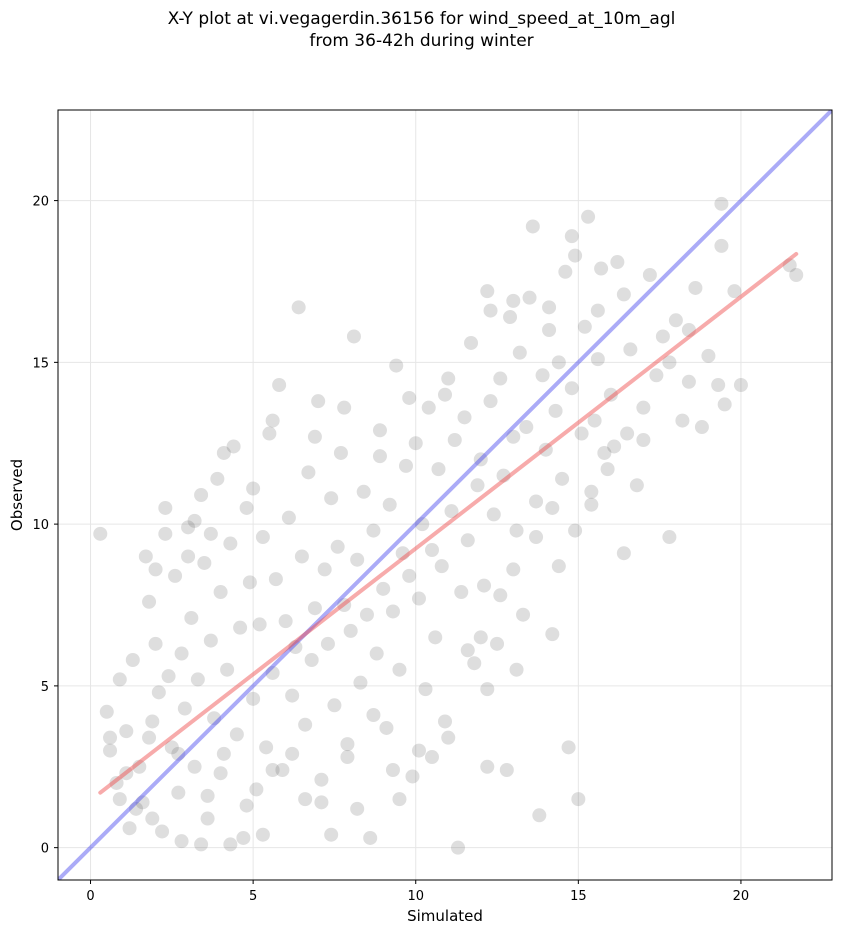  Describe the element at coordinates (45, 849) in the screenshot. I see `y-tick-label: 0` at that location.